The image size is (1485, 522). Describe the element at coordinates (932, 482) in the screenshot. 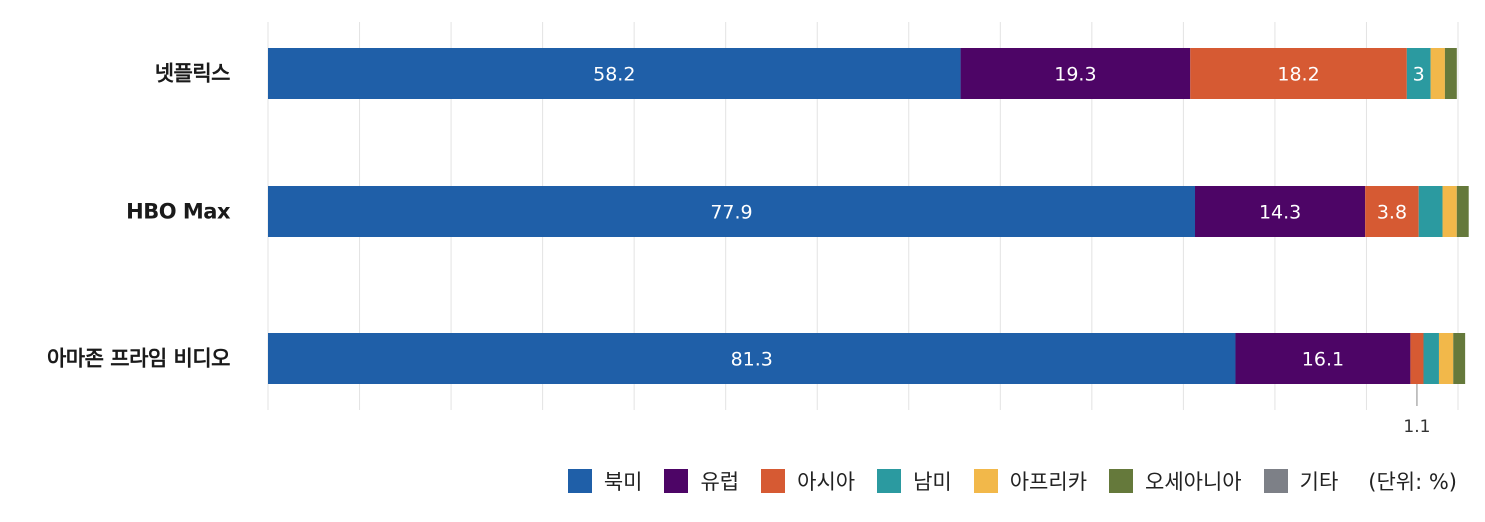

I see `legend-label: 남미` at that location.